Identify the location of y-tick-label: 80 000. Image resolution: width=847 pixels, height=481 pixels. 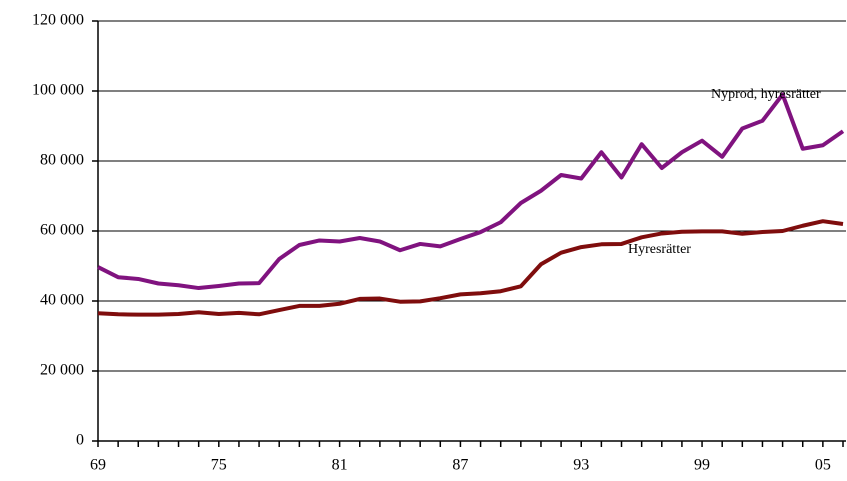
(62, 160).